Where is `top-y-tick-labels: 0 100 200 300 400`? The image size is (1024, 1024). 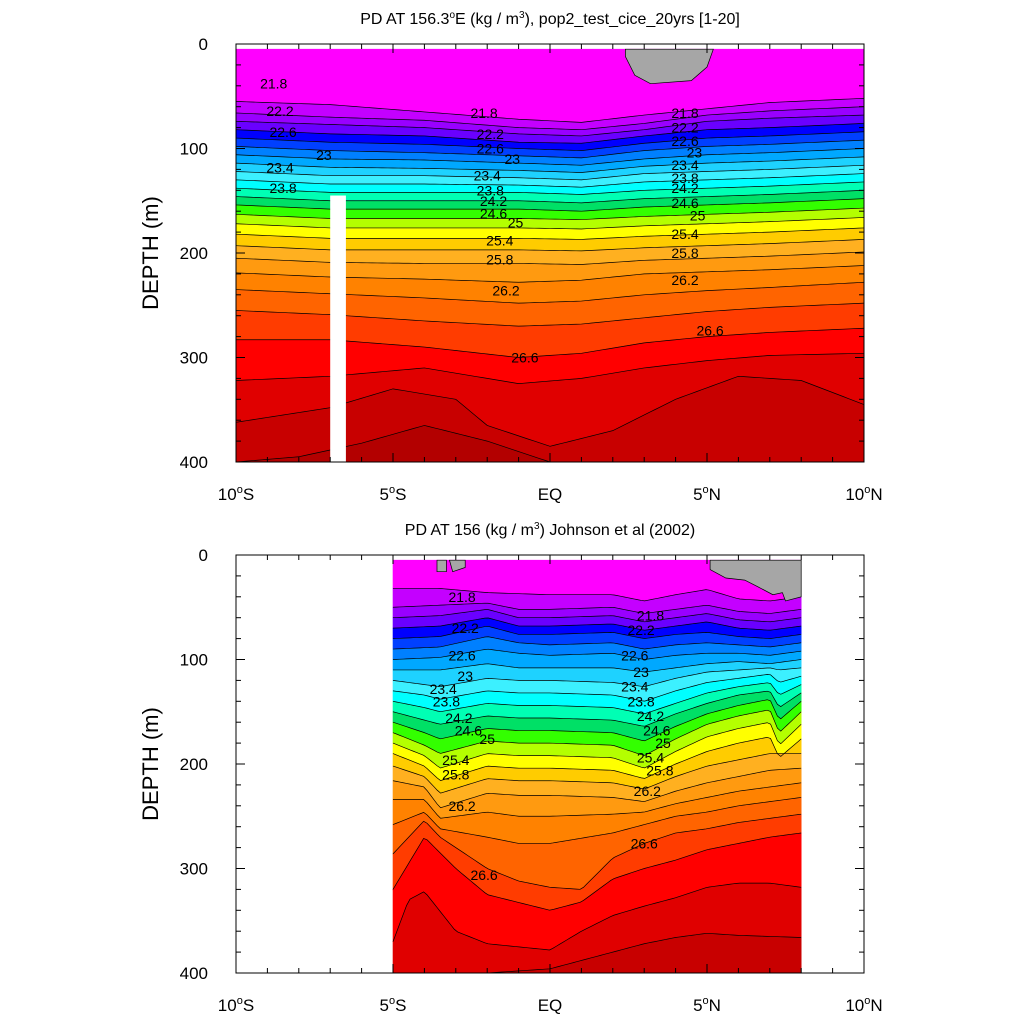 top-y-tick-labels: 0 100 200 300 400 is located at coordinates (194, 253).